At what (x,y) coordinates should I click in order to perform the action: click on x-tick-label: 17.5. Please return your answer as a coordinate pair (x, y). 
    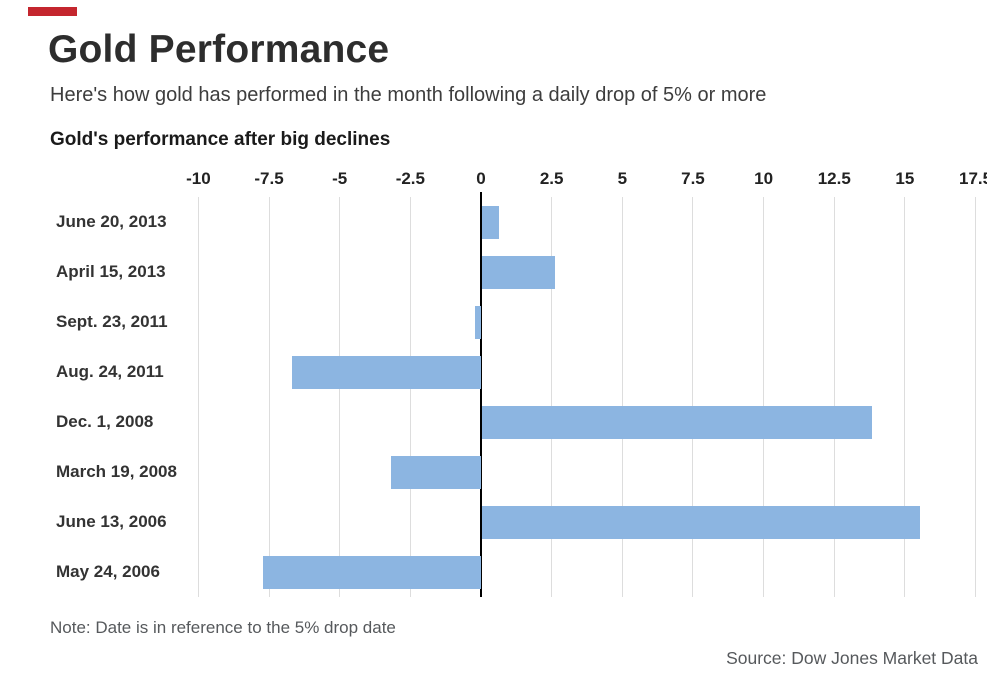
    Looking at the image, I should click on (973, 178).